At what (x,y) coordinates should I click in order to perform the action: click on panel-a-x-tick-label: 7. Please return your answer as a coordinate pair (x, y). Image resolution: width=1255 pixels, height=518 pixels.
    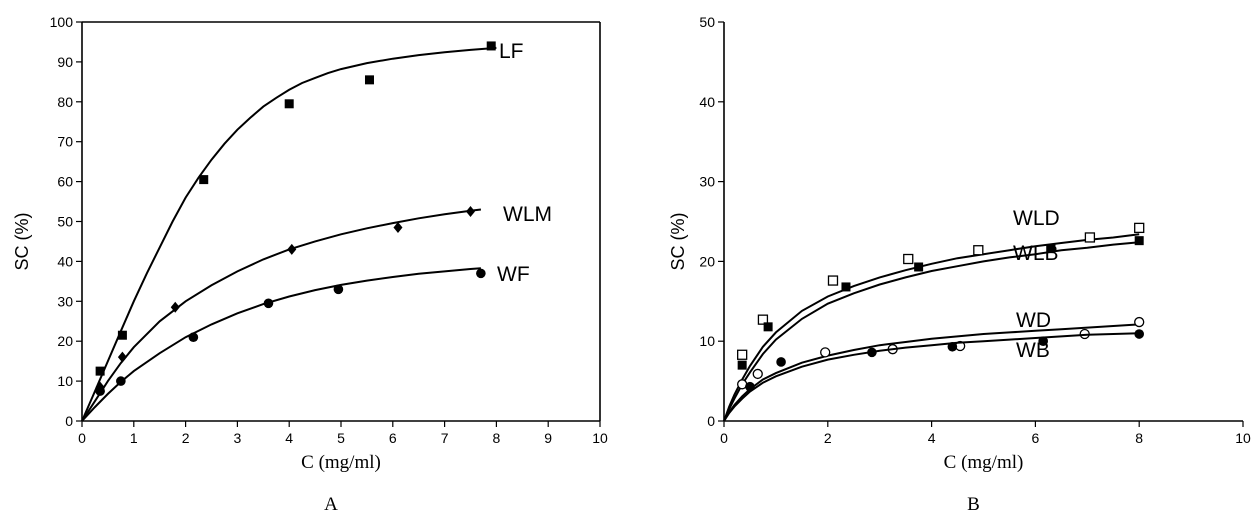
    Looking at the image, I should click on (445, 438).